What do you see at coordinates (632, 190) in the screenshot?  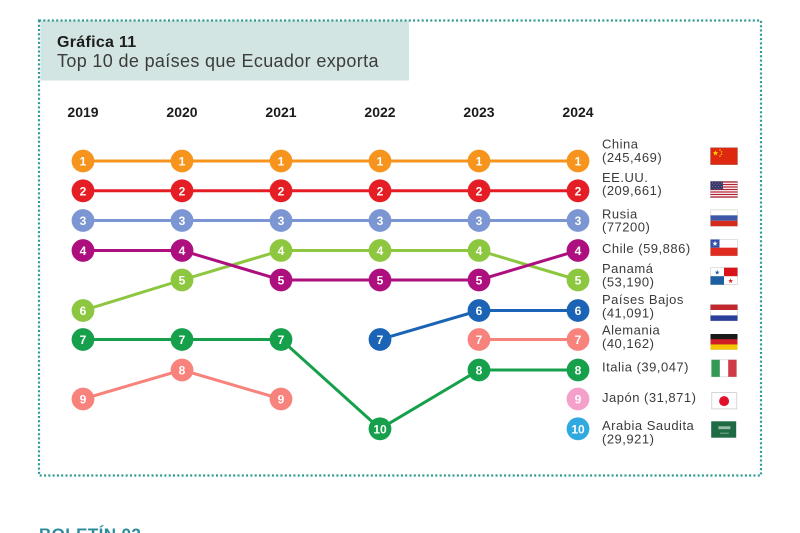 I see `svg-text: (209,661)` at bounding box center [632, 190].